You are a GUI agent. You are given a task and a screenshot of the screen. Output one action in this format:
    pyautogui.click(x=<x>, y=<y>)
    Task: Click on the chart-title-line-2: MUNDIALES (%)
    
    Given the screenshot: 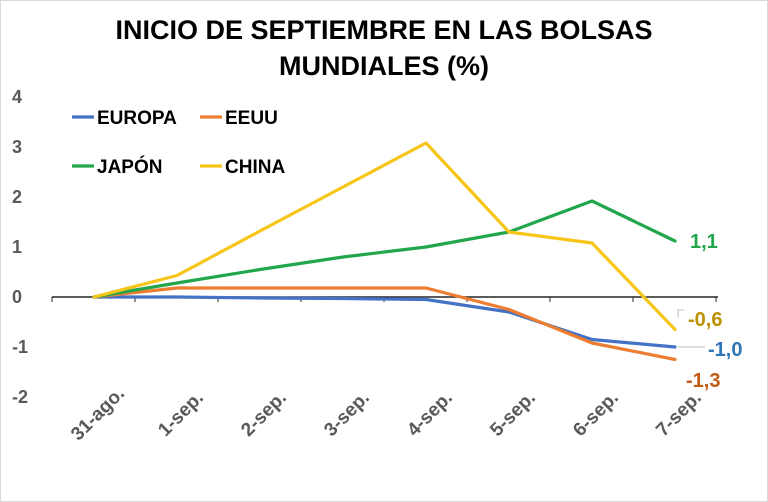 What is the action you would take?
    pyautogui.click(x=384, y=66)
    